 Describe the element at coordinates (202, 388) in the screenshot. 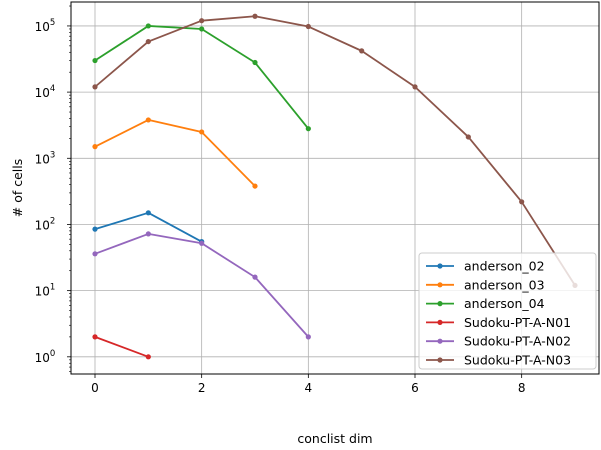

I see `x-tick-label: 2` at that location.